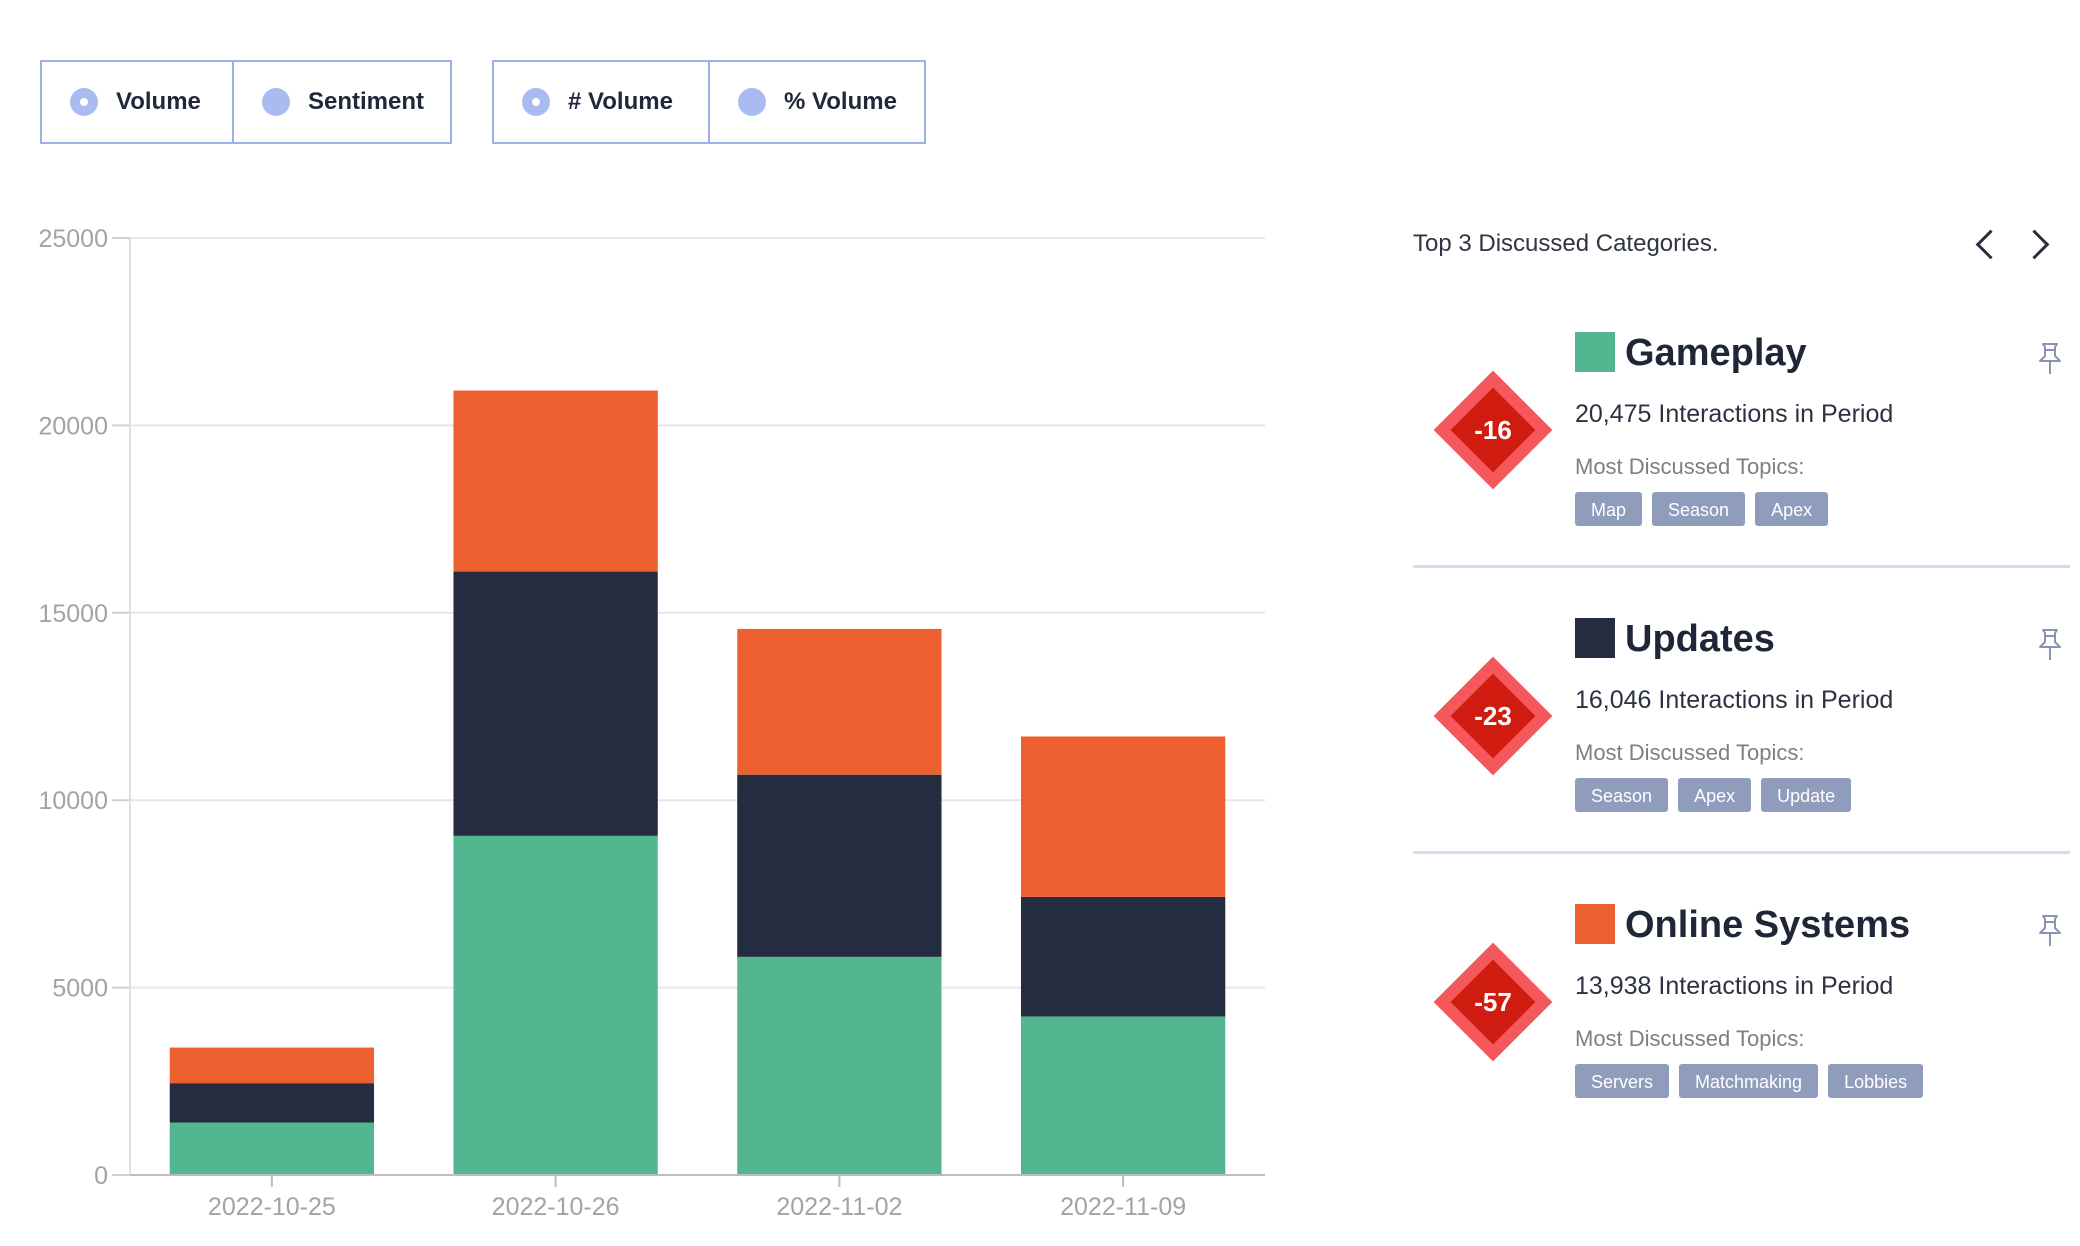 The image size is (2080, 1246). I want to click on interactions-count: 20,475 Interactions in Period, so click(1734, 414).